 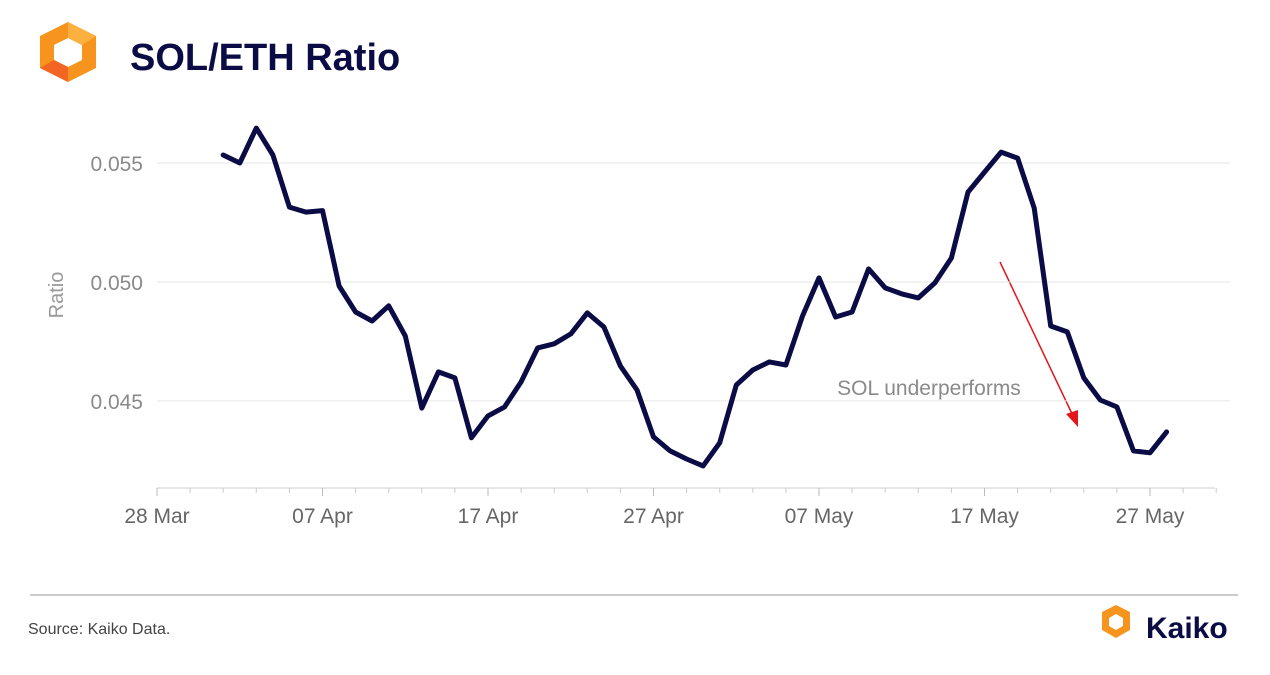 I want to click on x-tick-label: 27 Apr, so click(x=653, y=516).